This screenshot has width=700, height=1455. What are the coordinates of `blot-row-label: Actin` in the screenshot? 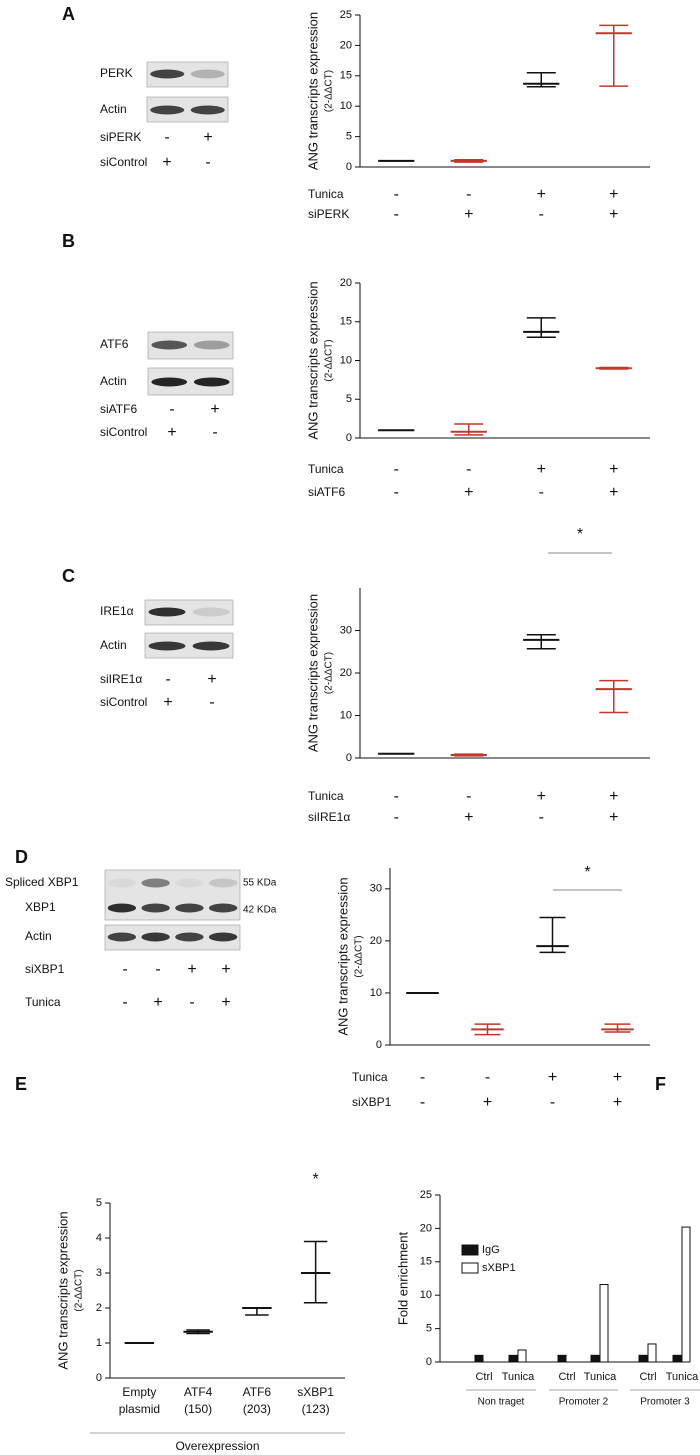 It's located at (113, 645).